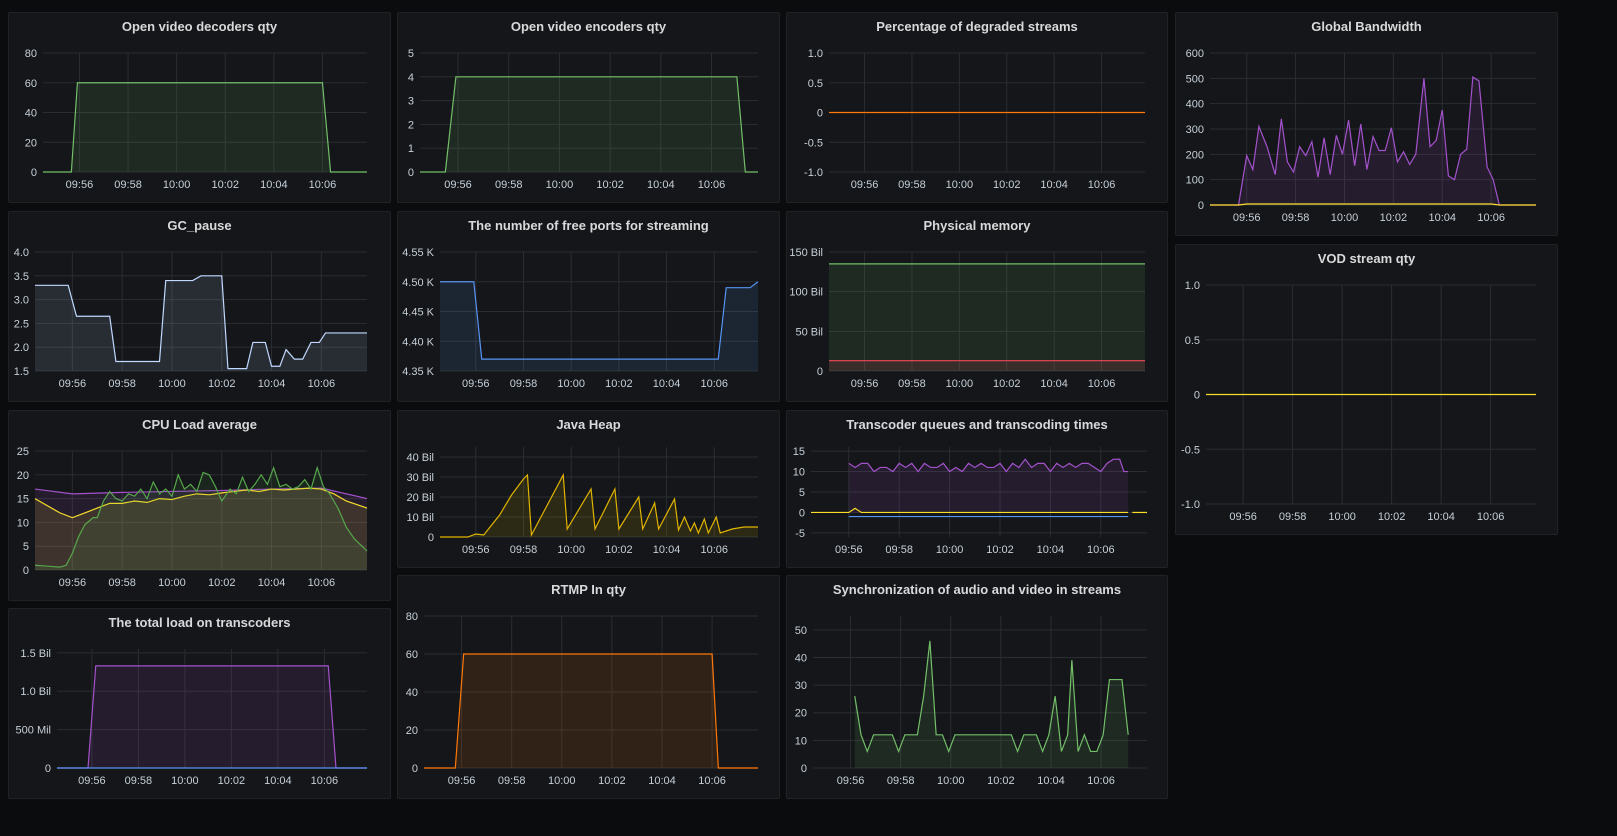  I want to click on chart-cpu-load-average: 0 5 10 15 20 25 09:56 09:58 10:00 10:02 10:04 10:06, so click(192, 517).